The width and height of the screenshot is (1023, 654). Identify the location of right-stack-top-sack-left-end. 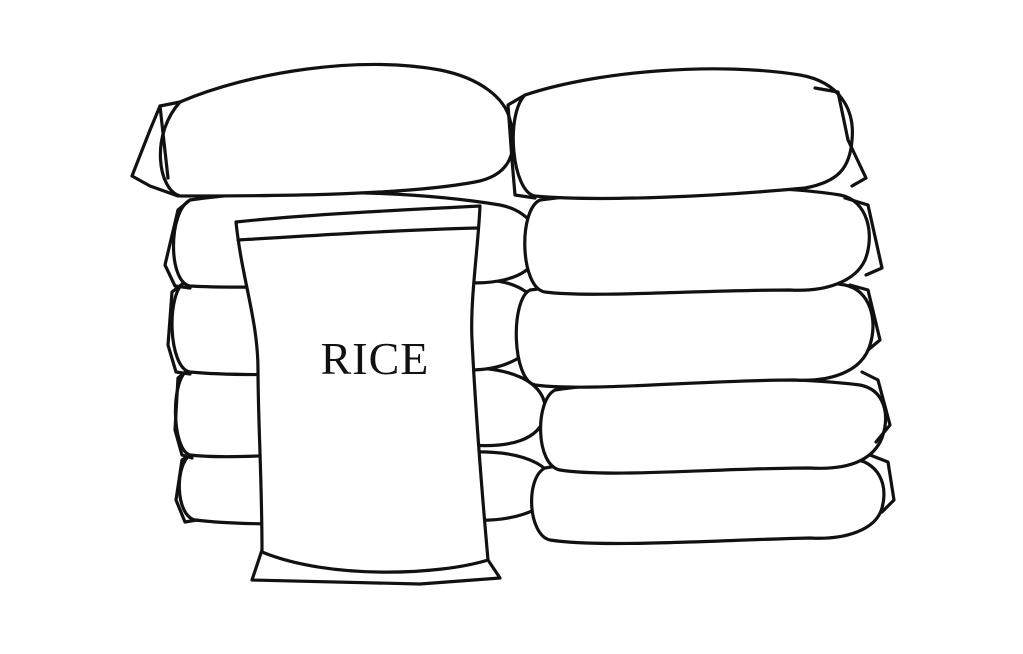
(521, 146).